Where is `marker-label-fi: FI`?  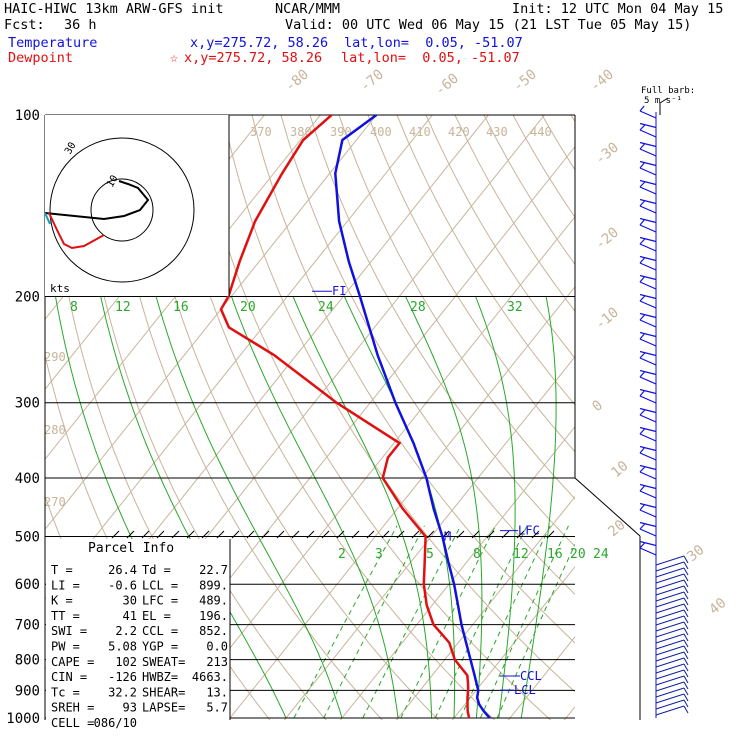 marker-label-fi: FI is located at coordinates (339, 291).